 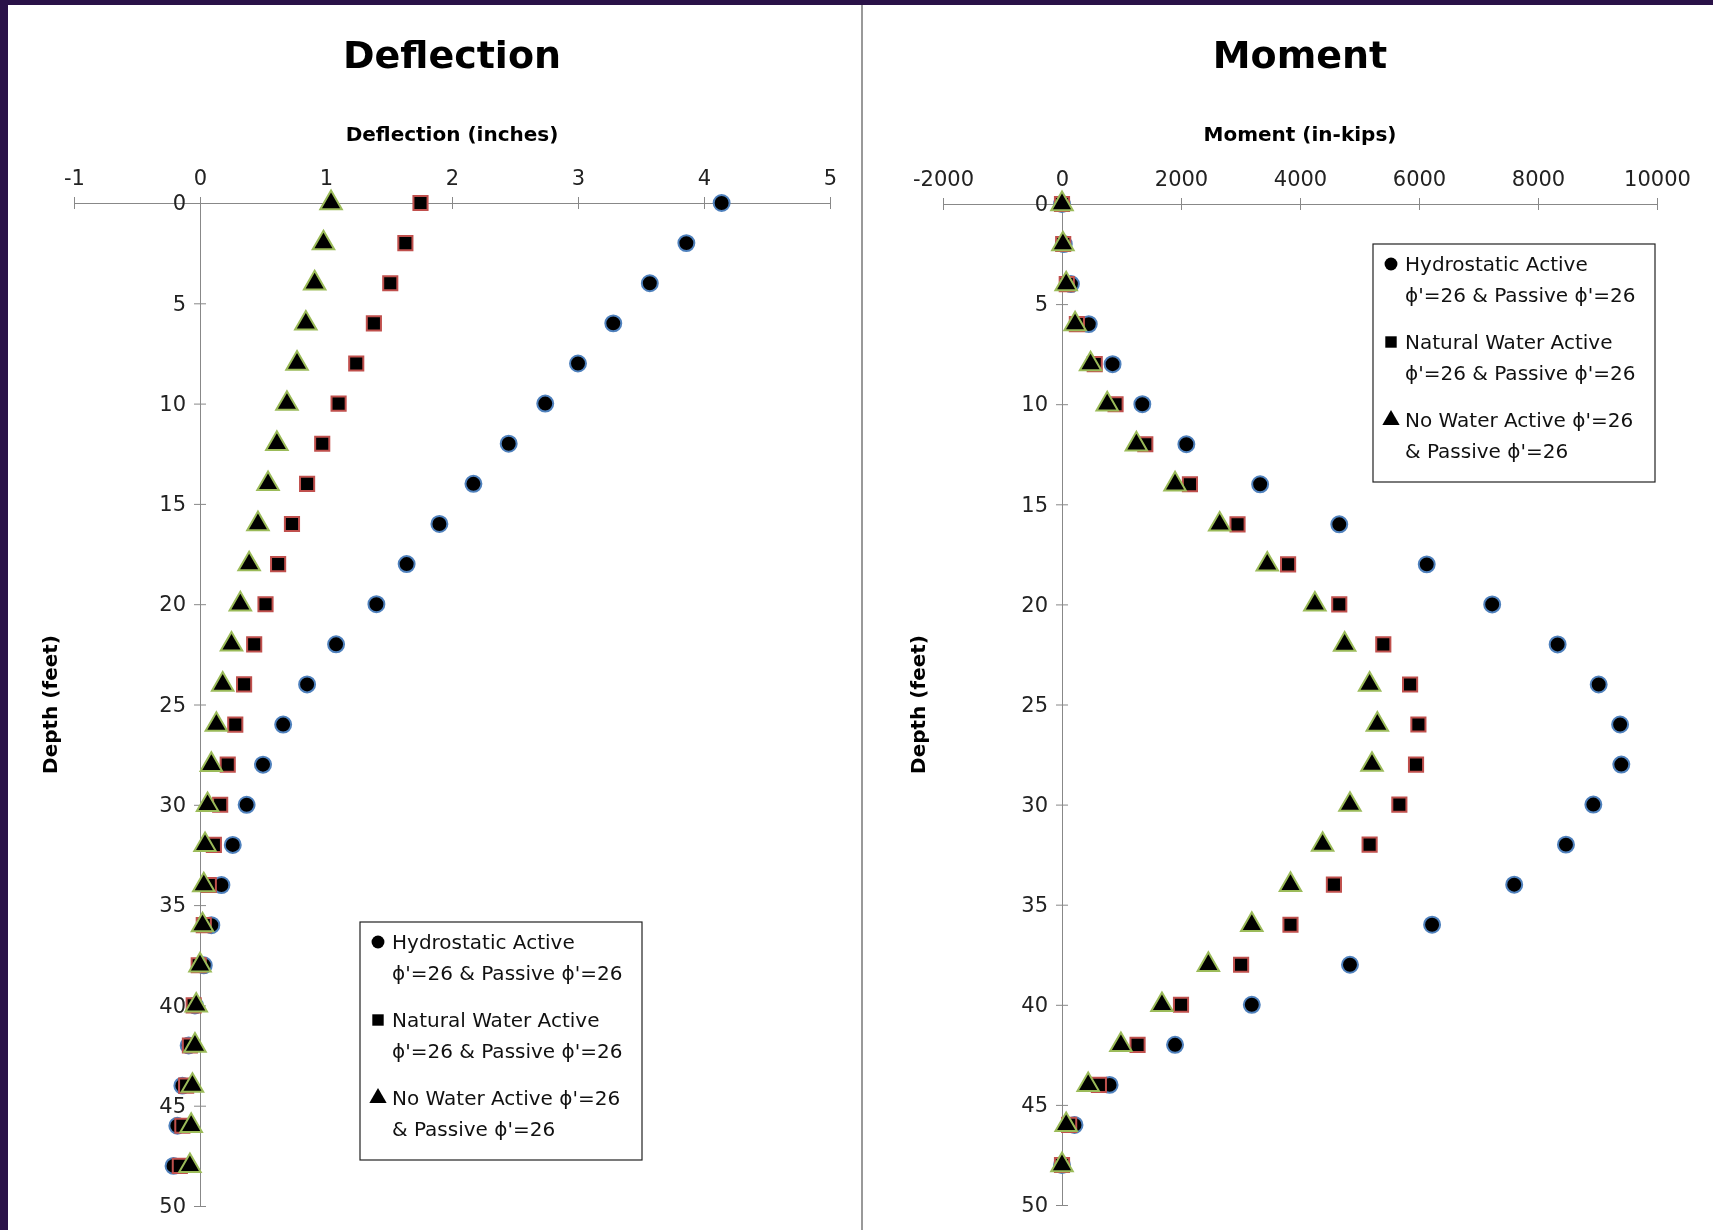 I want to click on x-tick-label: 10000, so click(x=1657, y=179).